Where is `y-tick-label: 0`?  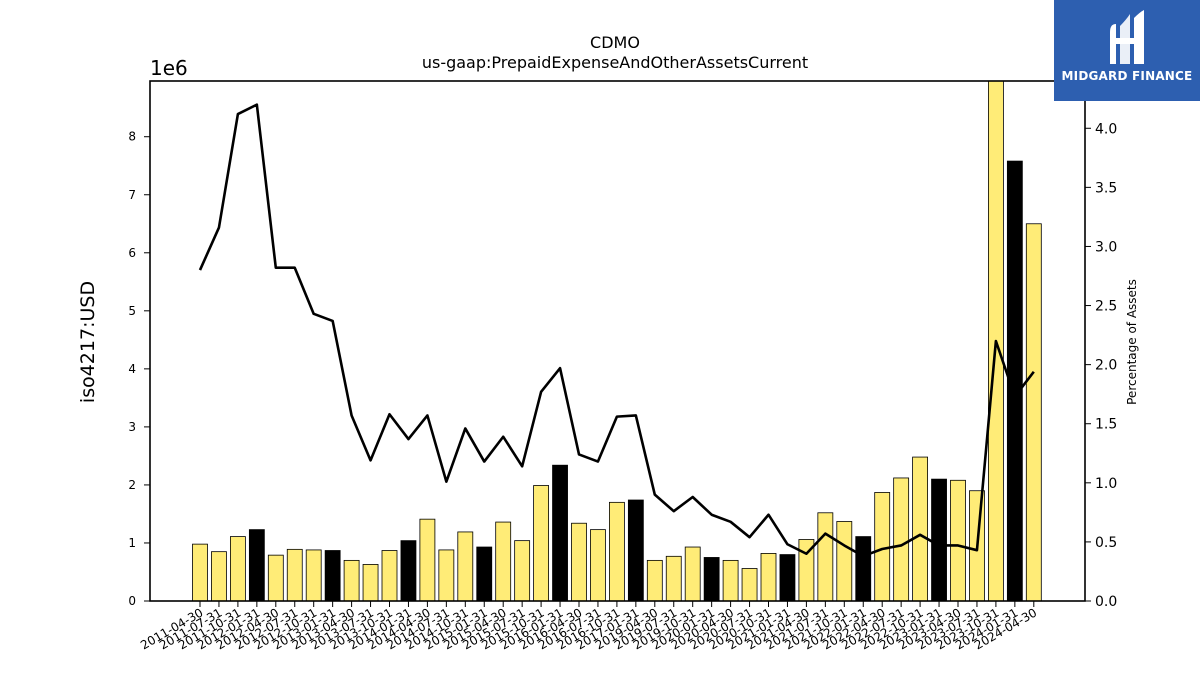 y-tick-label: 0 is located at coordinates (132, 601).